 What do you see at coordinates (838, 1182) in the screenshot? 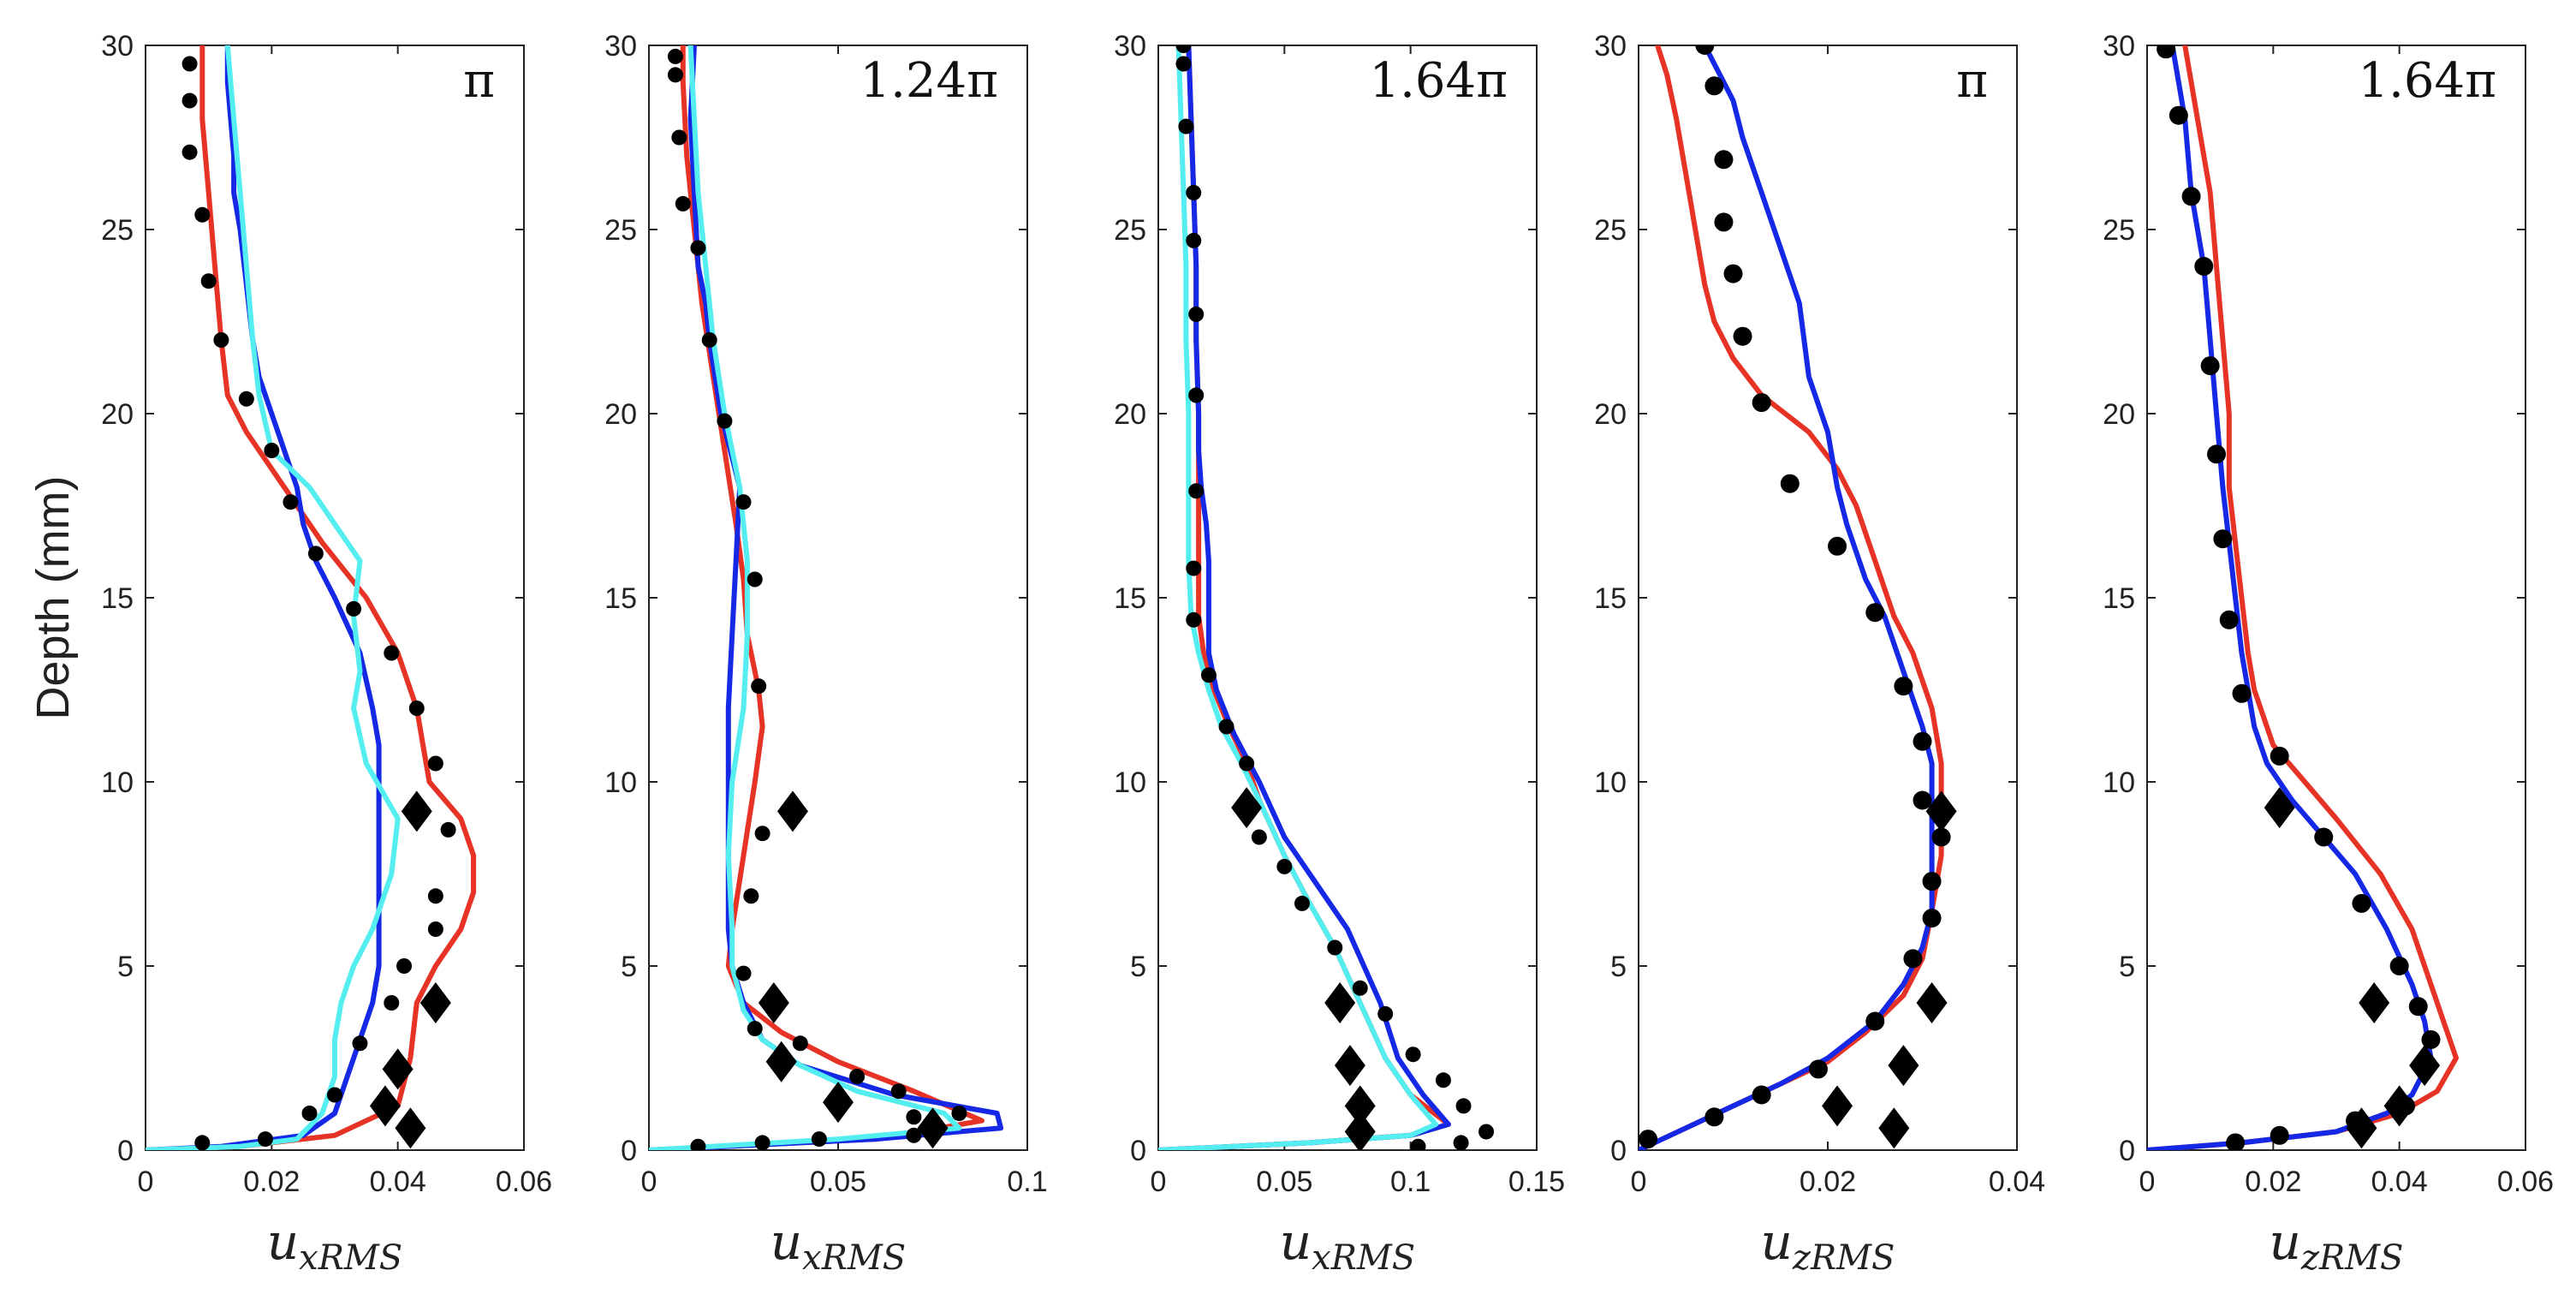
I see `x-tick-label: 0.05` at bounding box center [838, 1182].